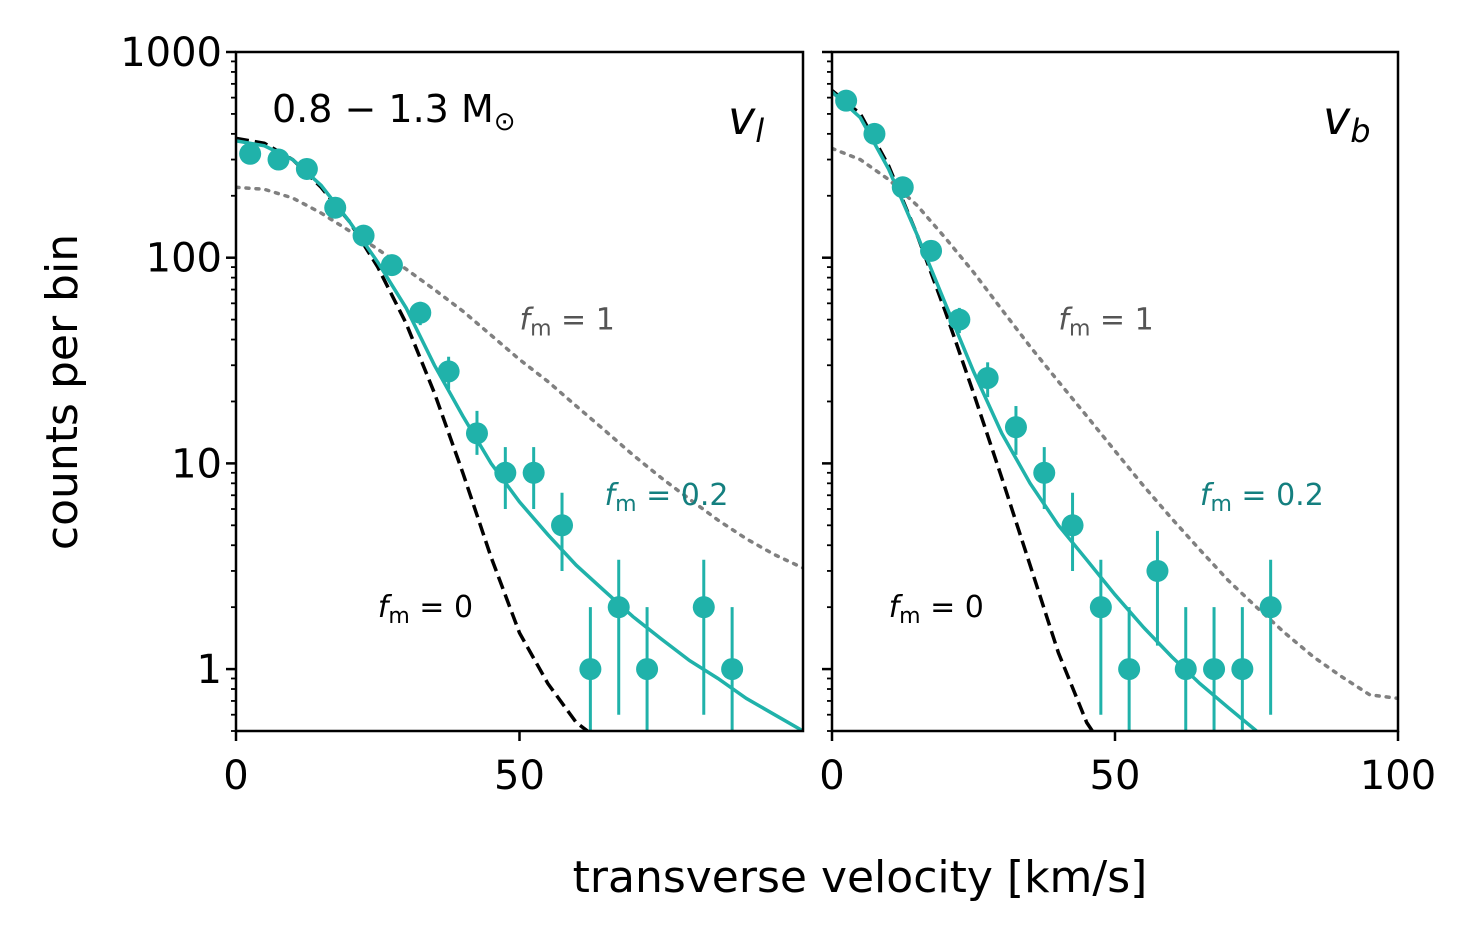  What do you see at coordinates (62, 392) in the screenshot?
I see `y-axis-title: counts per bin` at bounding box center [62, 392].